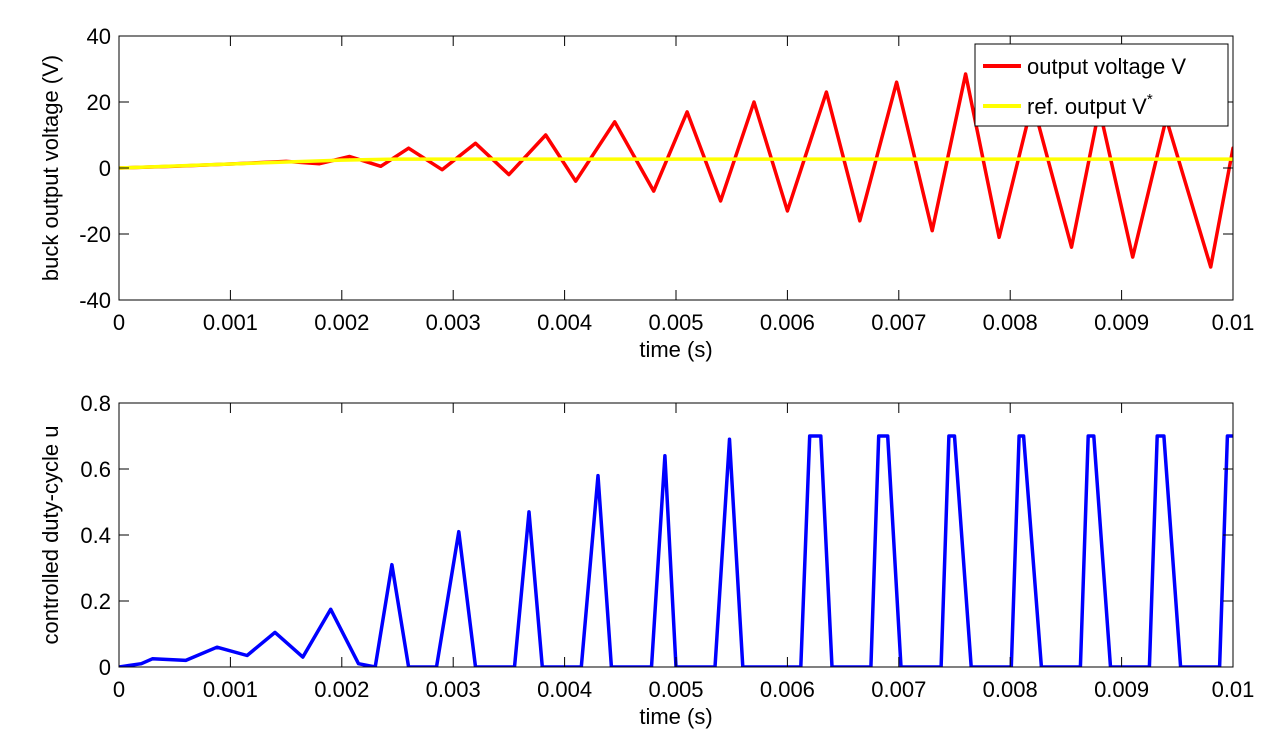 This screenshot has height=747, width=1283. What do you see at coordinates (50, 535) in the screenshot?
I see `y-axis-label: controlled duty-cycle u` at bounding box center [50, 535].